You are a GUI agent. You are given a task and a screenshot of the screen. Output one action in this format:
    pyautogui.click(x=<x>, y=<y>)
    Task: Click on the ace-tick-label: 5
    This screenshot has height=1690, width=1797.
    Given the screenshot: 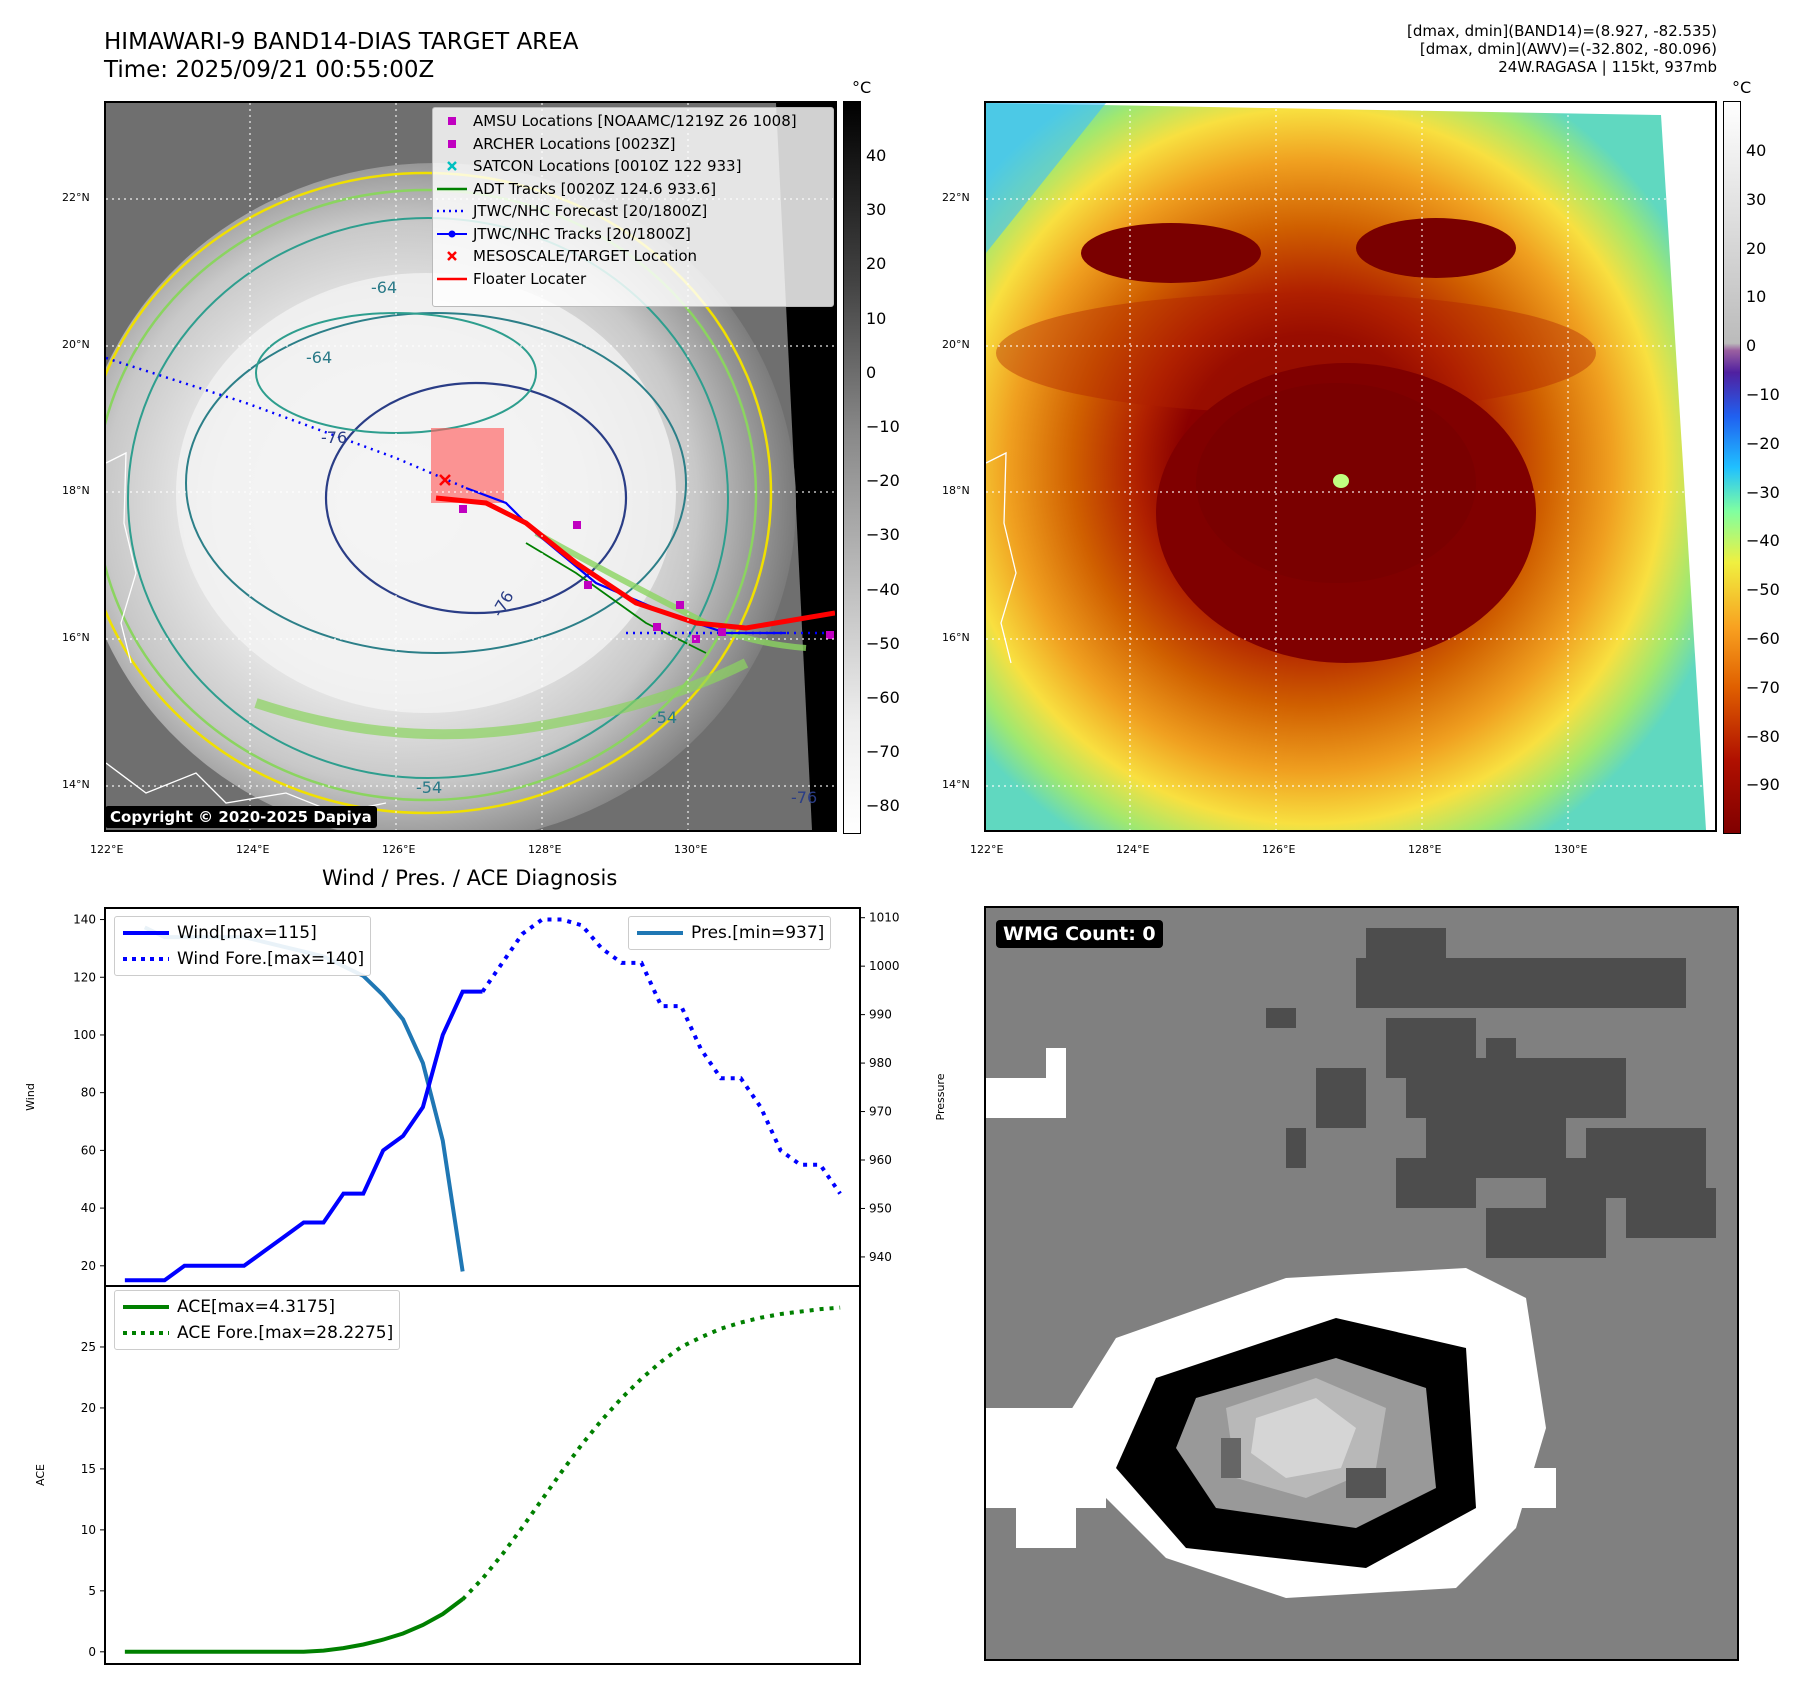 What is the action you would take?
    pyautogui.click(x=92, y=1591)
    